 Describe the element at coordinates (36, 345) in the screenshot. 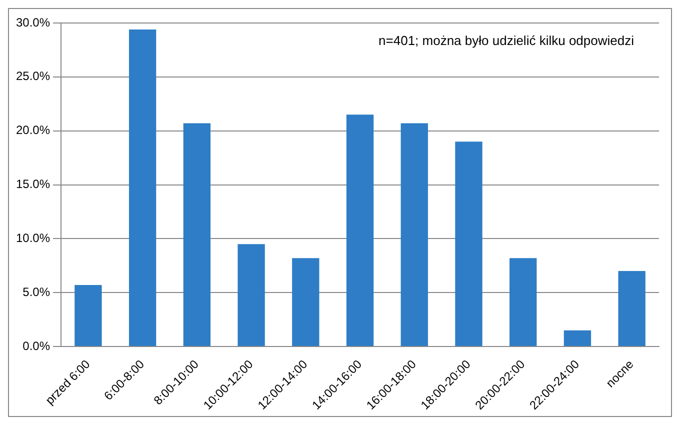

I see `y-tick-label: 0.0%` at that location.